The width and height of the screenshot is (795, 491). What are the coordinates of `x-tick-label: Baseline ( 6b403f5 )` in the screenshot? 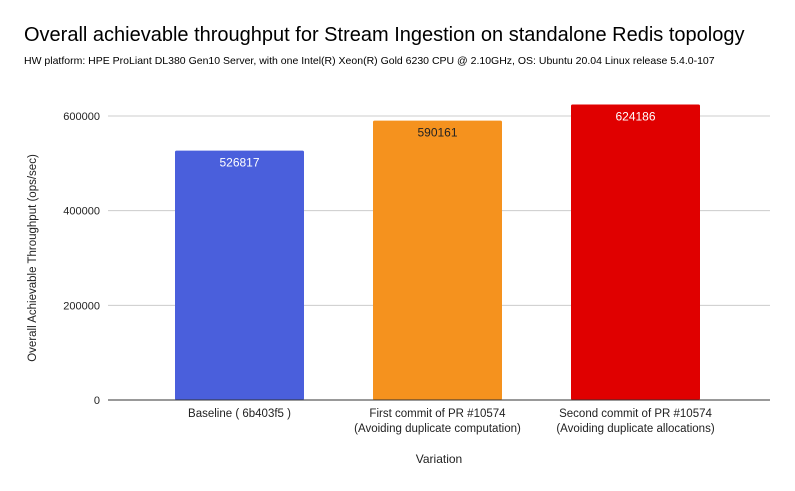 It's located at (239, 414).